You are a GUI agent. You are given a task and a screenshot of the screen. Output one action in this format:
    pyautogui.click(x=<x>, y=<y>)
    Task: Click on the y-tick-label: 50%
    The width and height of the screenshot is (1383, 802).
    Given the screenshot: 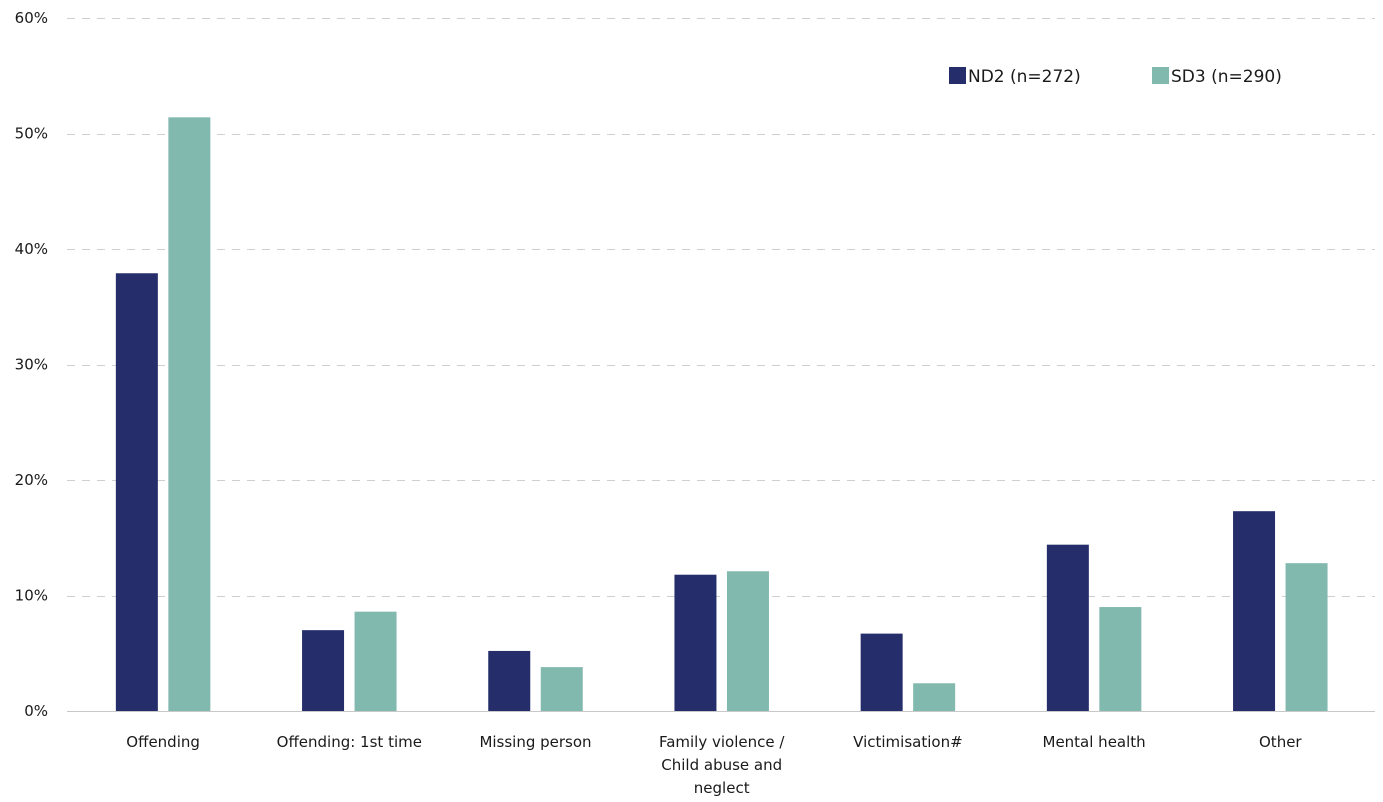 What is the action you would take?
    pyautogui.click(x=31, y=134)
    